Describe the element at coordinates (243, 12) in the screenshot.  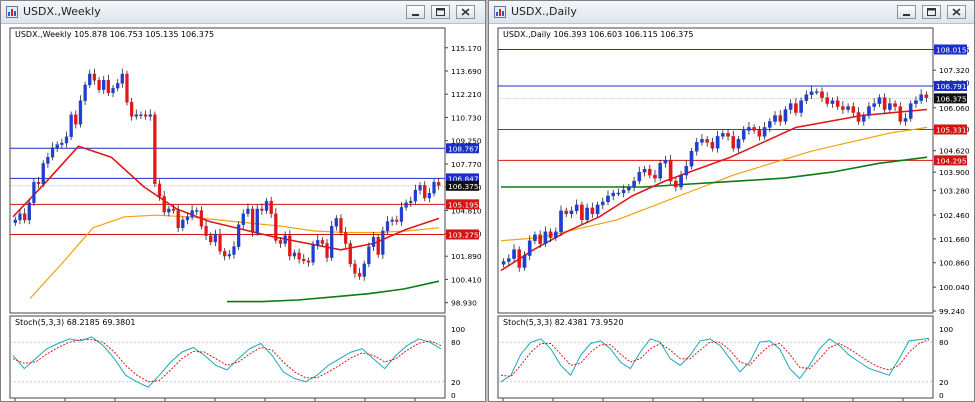
I see `weekly-titlebar: USDX.,Weekly` at that location.